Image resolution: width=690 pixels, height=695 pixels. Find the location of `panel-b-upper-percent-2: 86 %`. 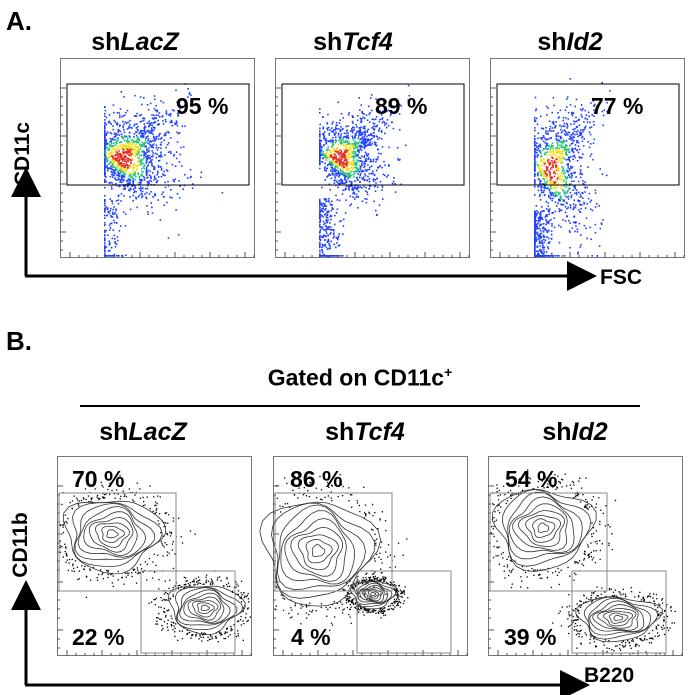

panel-b-upper-percent-2: 86 % is located at coordinates (316, 479).